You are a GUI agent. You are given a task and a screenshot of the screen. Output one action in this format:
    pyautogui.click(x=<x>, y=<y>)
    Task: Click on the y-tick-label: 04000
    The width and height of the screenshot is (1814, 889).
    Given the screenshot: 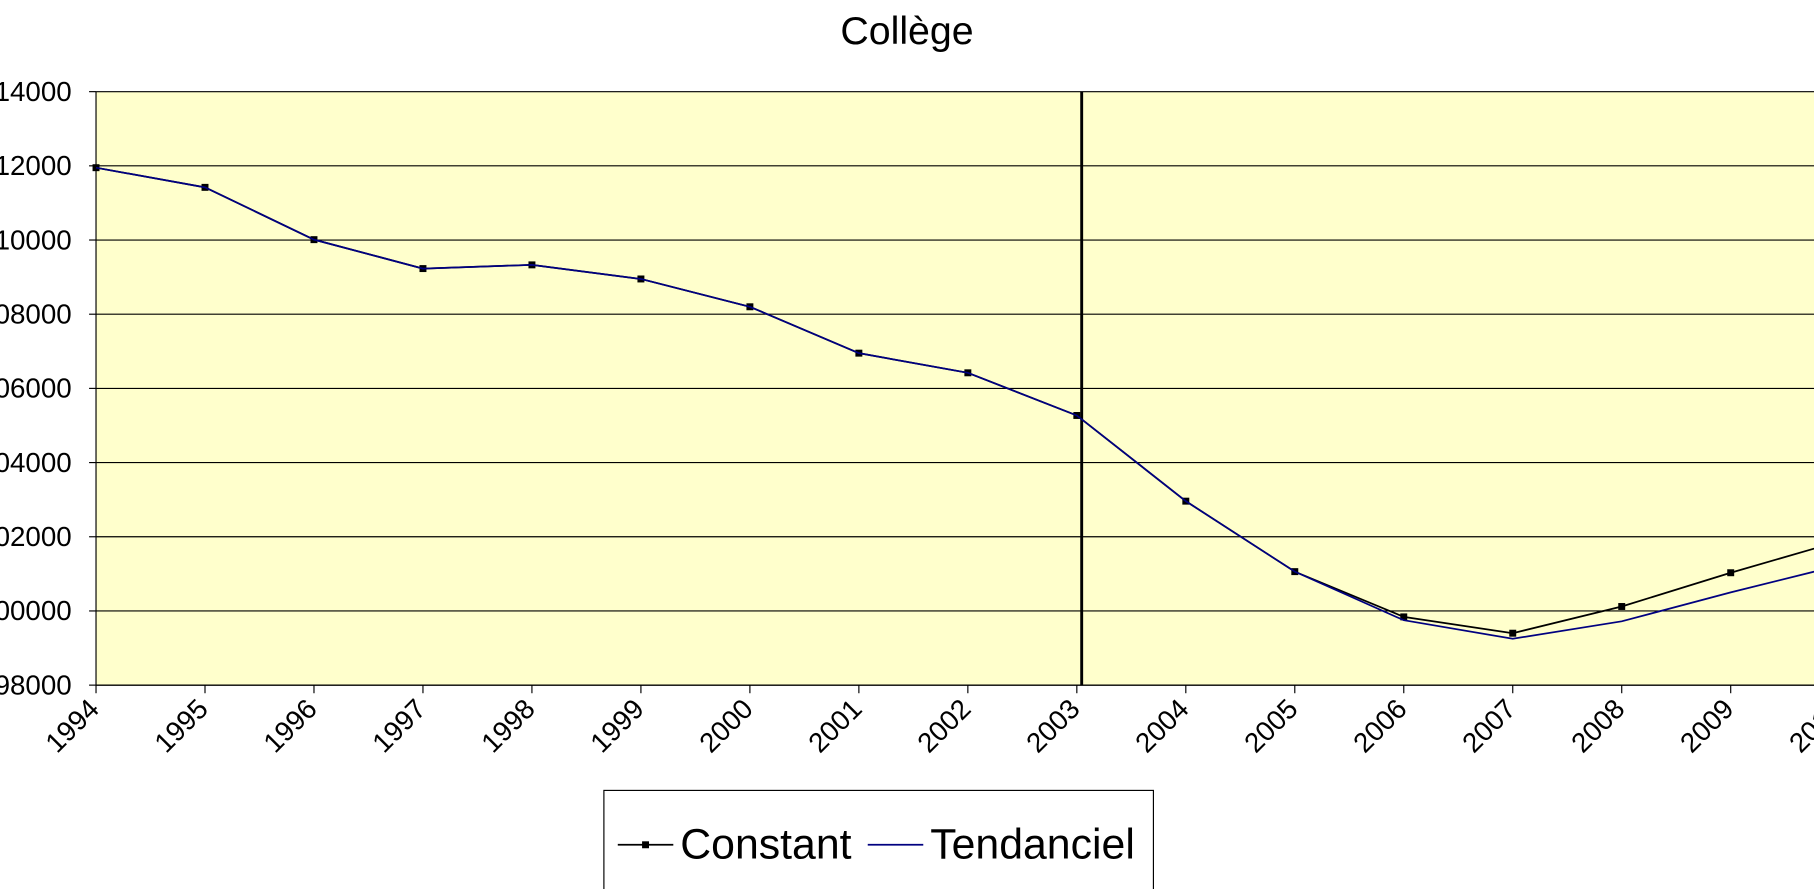 What is the action you would take?
    pyautogui.click(x=36, y=462)
    